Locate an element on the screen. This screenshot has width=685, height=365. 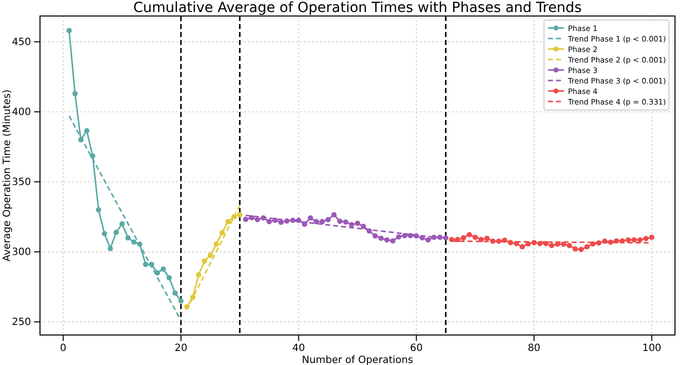
y-tick-label: 400 is located at coordinates (21, 112).